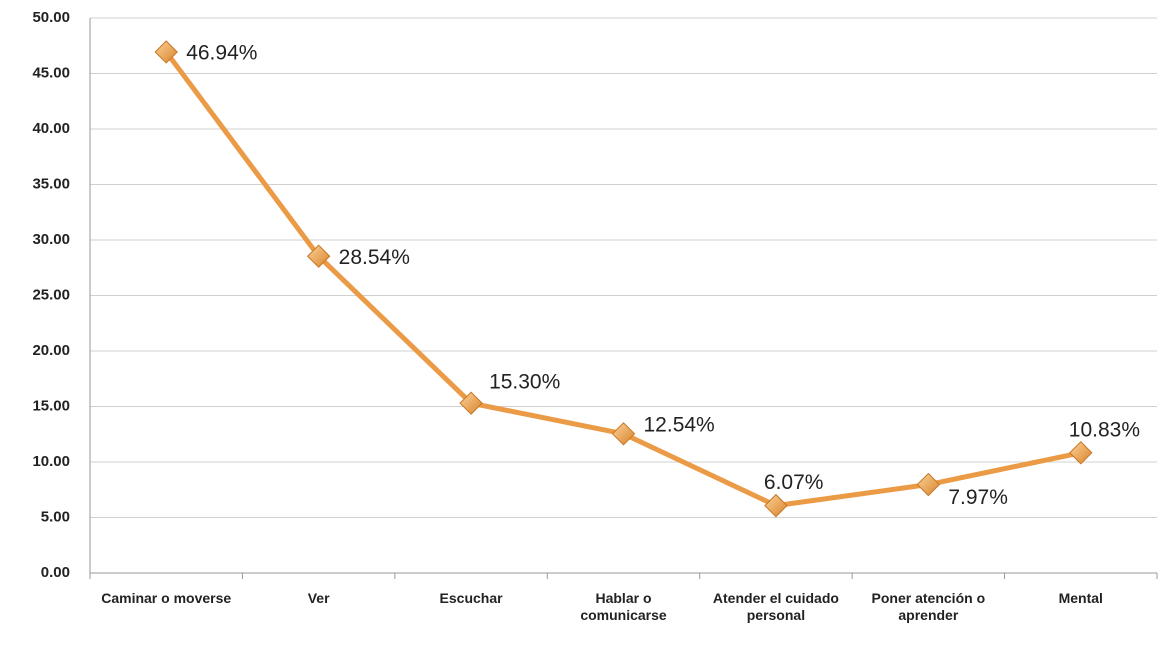  What do you see at coordinates (221, 53) in the screenshot?
I see `data-label: 46.94%` at bounding box center [221, 53].